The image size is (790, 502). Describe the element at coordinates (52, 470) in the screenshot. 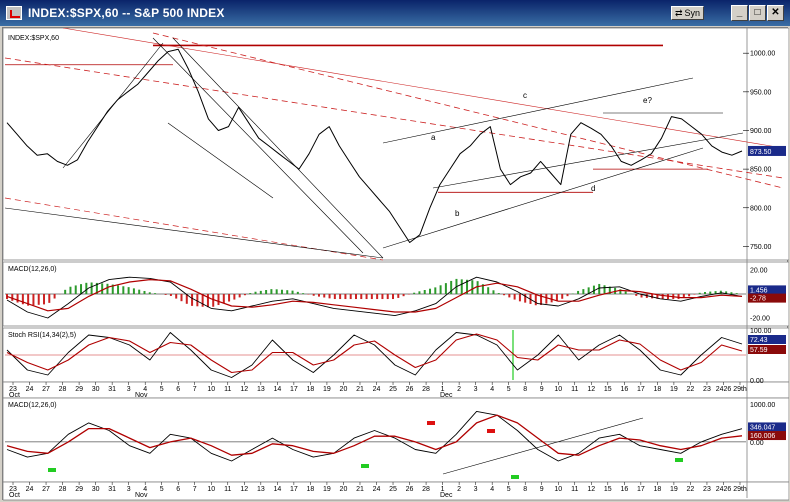

I see `buy-marker` at that location.